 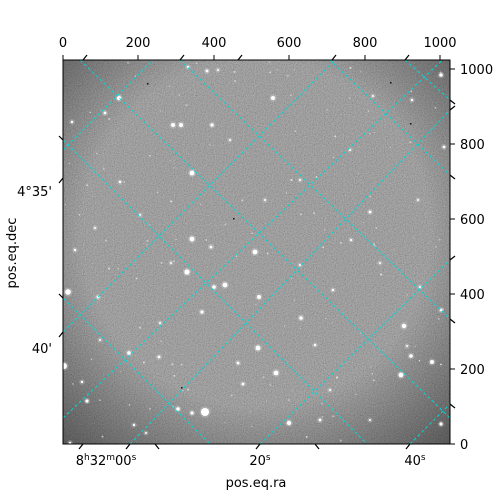 I want to click on ra-tick-label: 40s, so click(x=415, y=461).